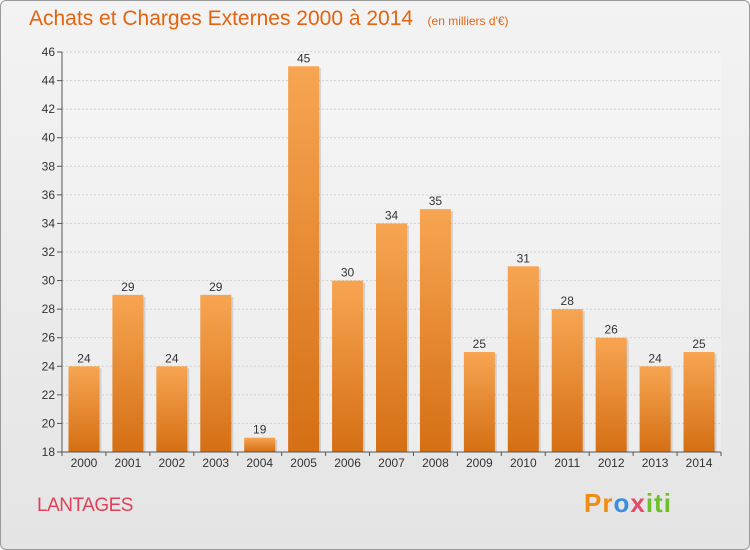 This screenshot has height=550, width=750. Describe the element at coordinates (49, 281) in the screenshot. I see `y-tick-label: 30` at that location.